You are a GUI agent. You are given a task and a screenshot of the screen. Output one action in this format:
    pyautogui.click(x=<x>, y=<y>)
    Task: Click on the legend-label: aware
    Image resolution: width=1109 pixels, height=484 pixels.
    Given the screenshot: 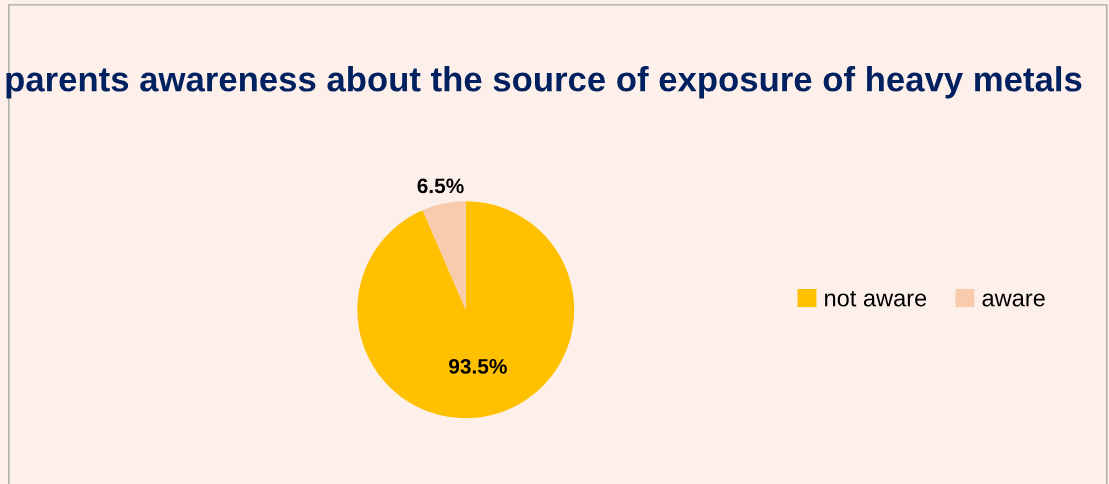 What is the action you would take?
    pyautogui.click(x=1013, y=300)
    